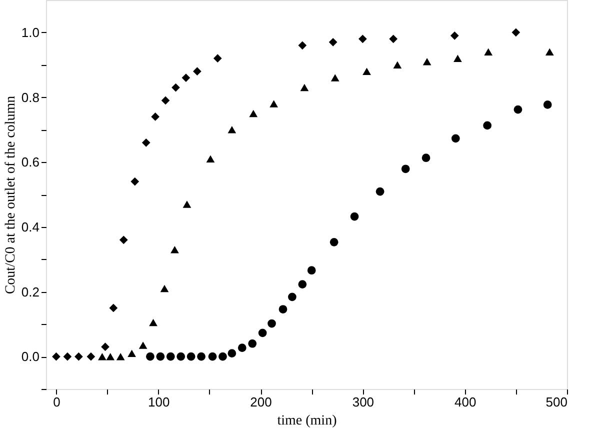 This screenshot has height=444, width=613. Describe the element at coordinates (557, 402) in the screenshot. I see `x-tick-label: 500` at that location.